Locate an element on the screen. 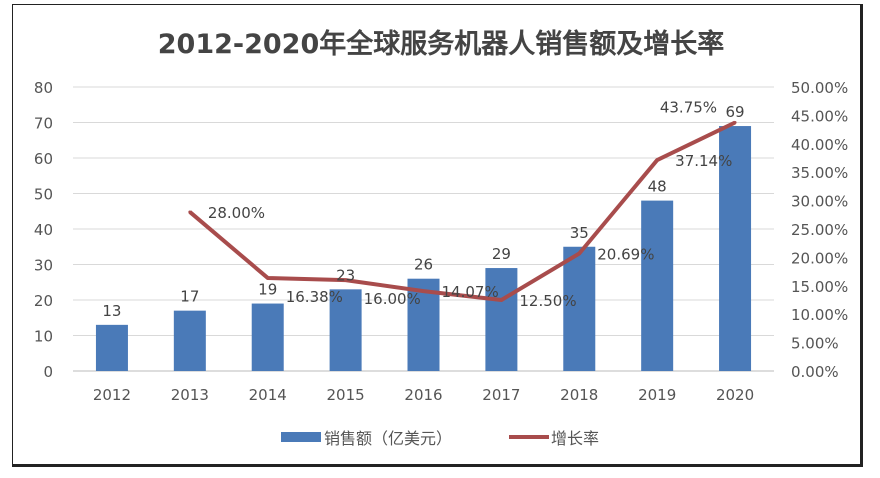 The width and height of the screenshot is (880, 478). line-label: 16.00% is located at coordinates (392, 299).